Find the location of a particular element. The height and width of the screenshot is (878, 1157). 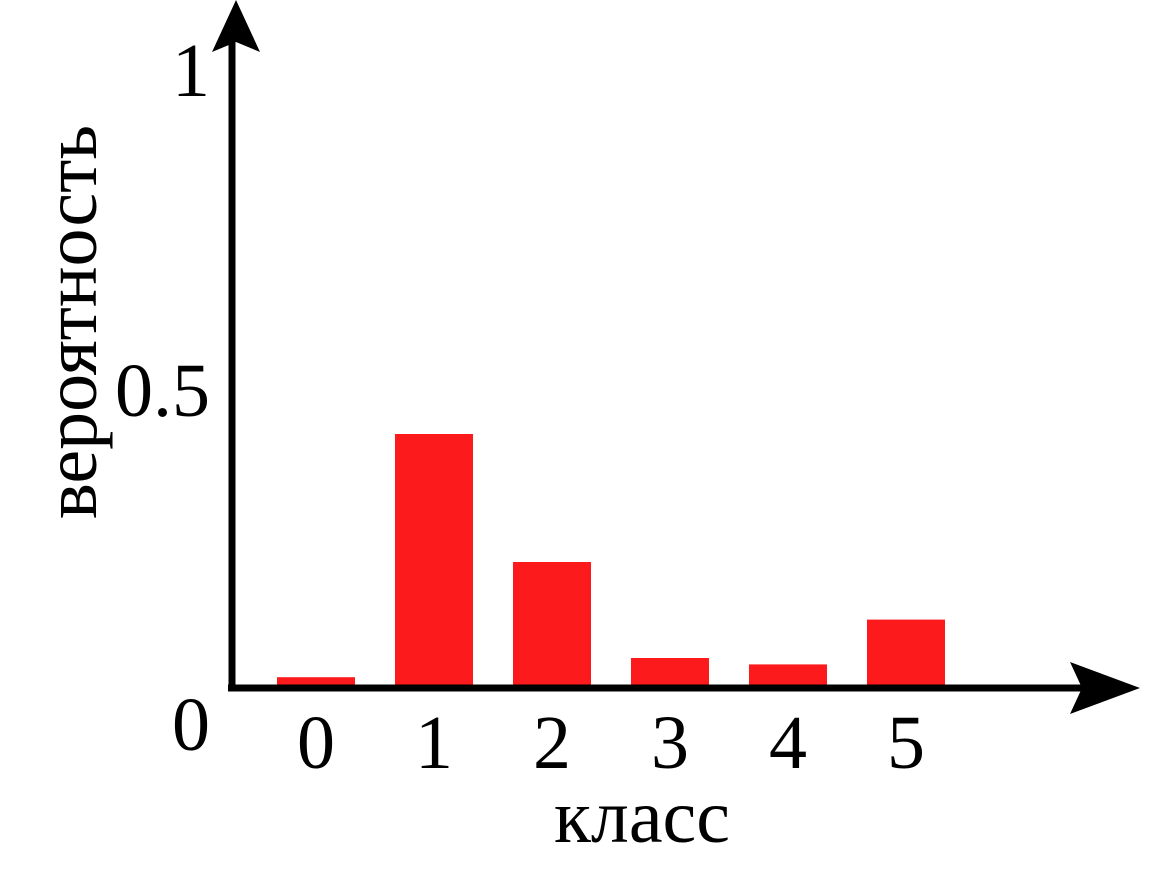

y-tick-label-0: 0 is located at coordinates (191, 725).